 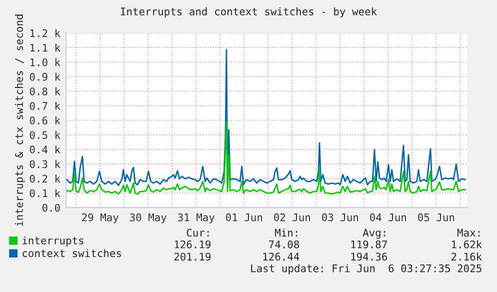 I want to click on legend-label: interrupts, so click(x=53, y=241).